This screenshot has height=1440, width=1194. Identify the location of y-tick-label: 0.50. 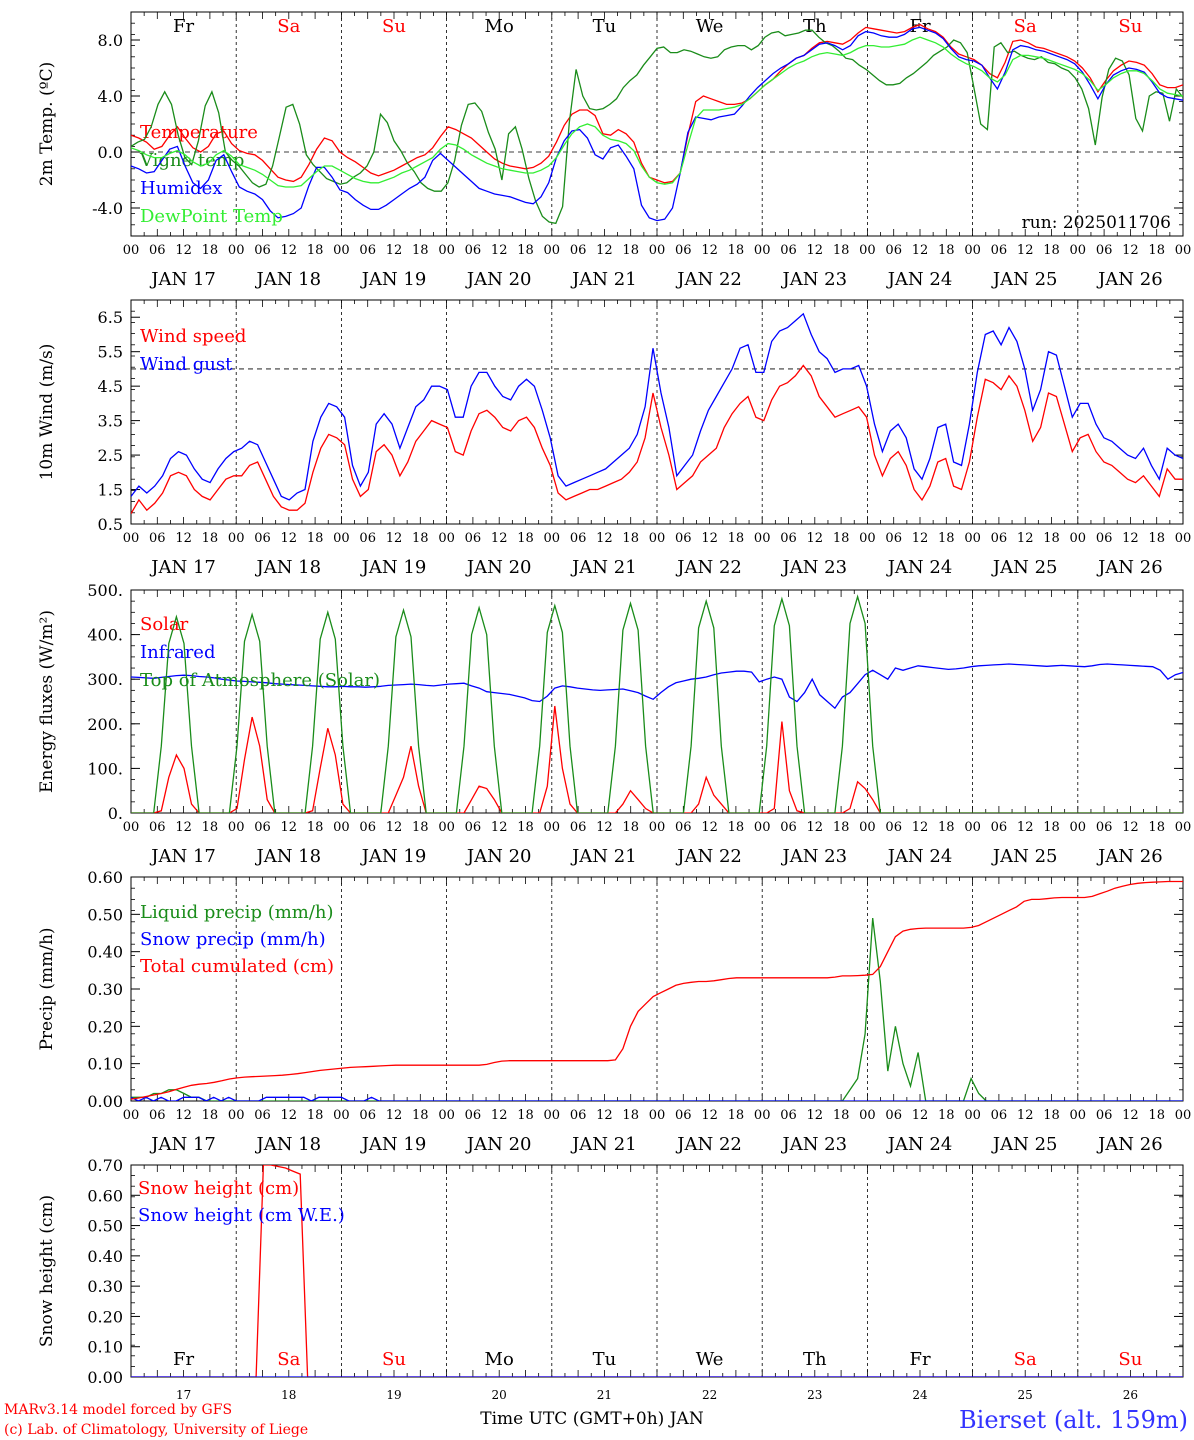
(105, 1226).